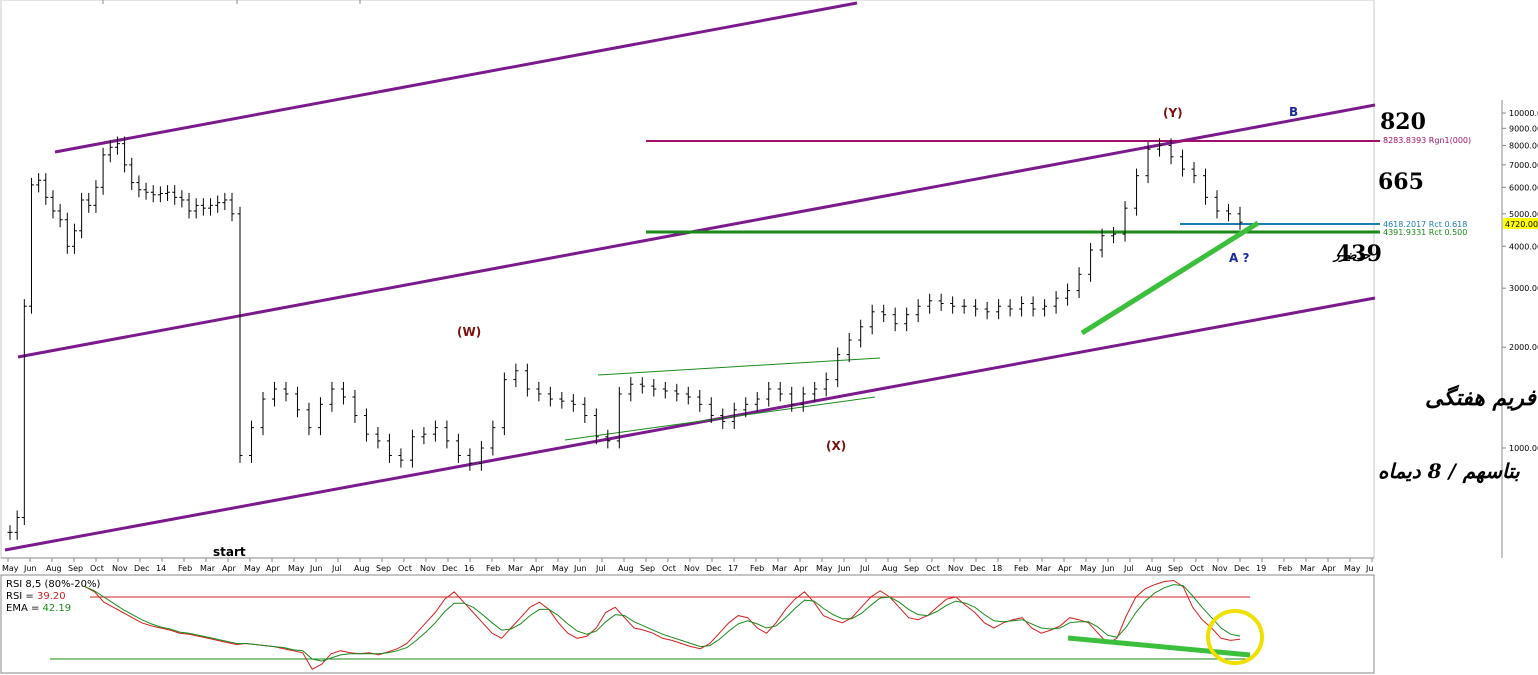  What do you see at coordinates (57, 608) in the screenshot?
I see `ema-value: 42.19` at bounding box center [57, 608].